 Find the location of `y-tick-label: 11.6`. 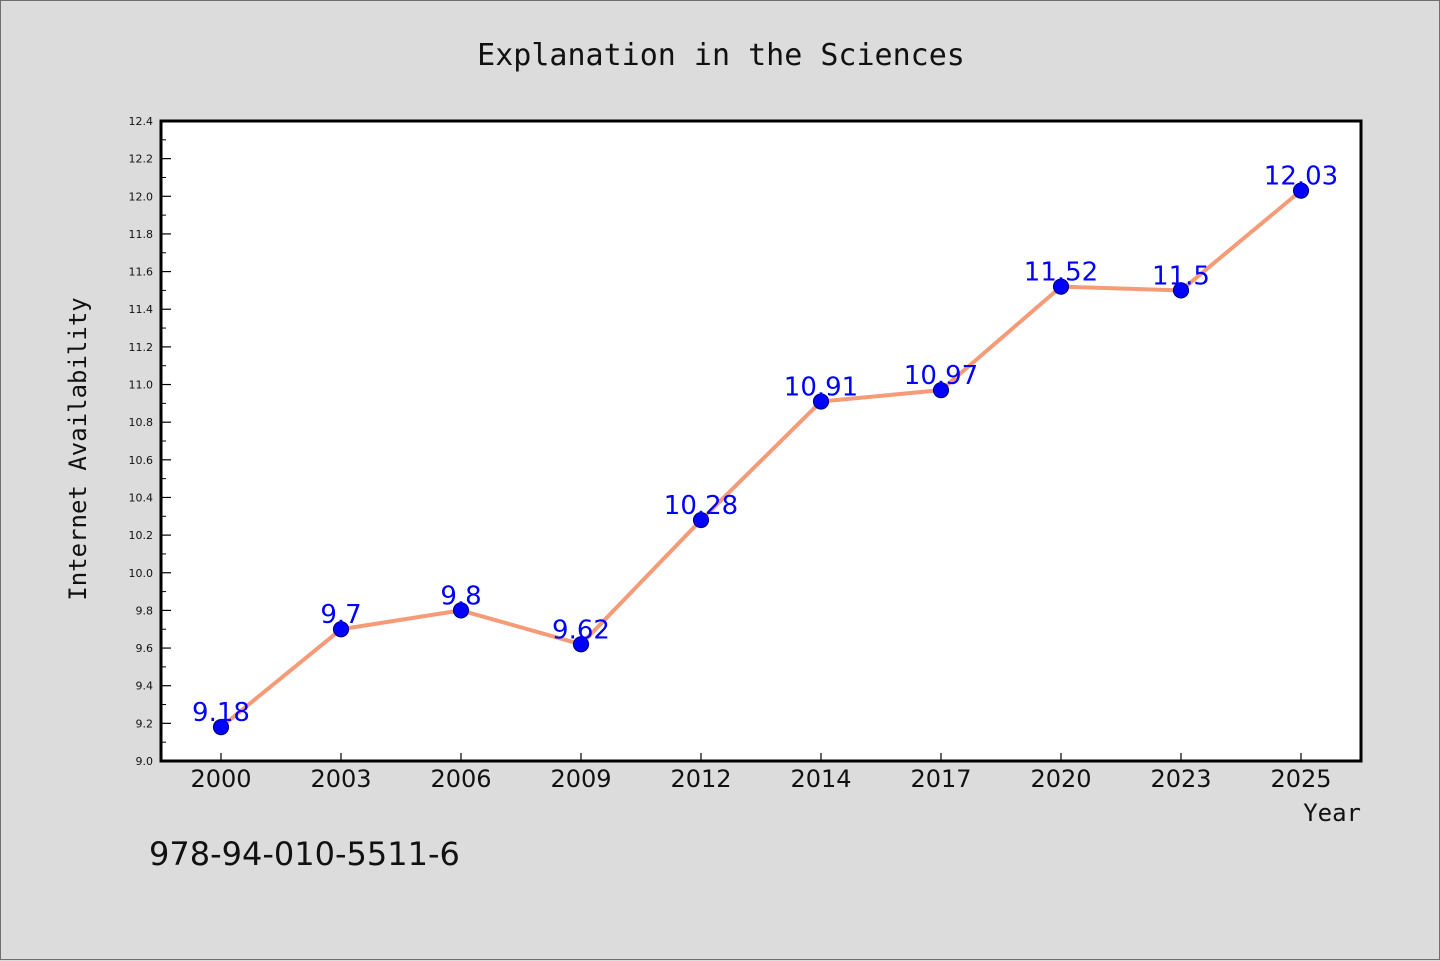

y-tick-label: 11.6 is located at coordinates (141, 272).